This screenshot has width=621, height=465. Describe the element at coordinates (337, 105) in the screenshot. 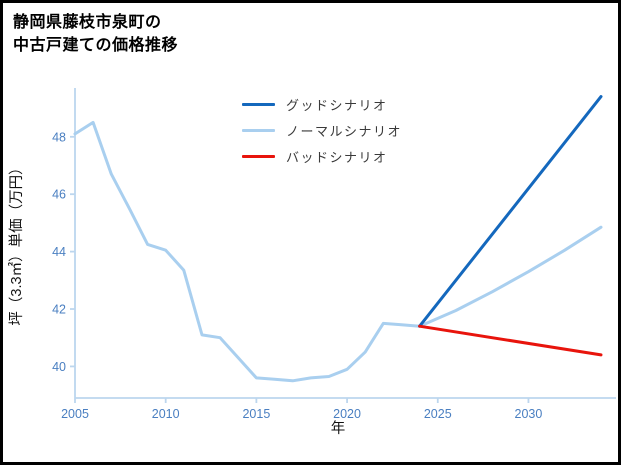

I see `legend-label-good-scenario: グッドシナリオ` at that location.